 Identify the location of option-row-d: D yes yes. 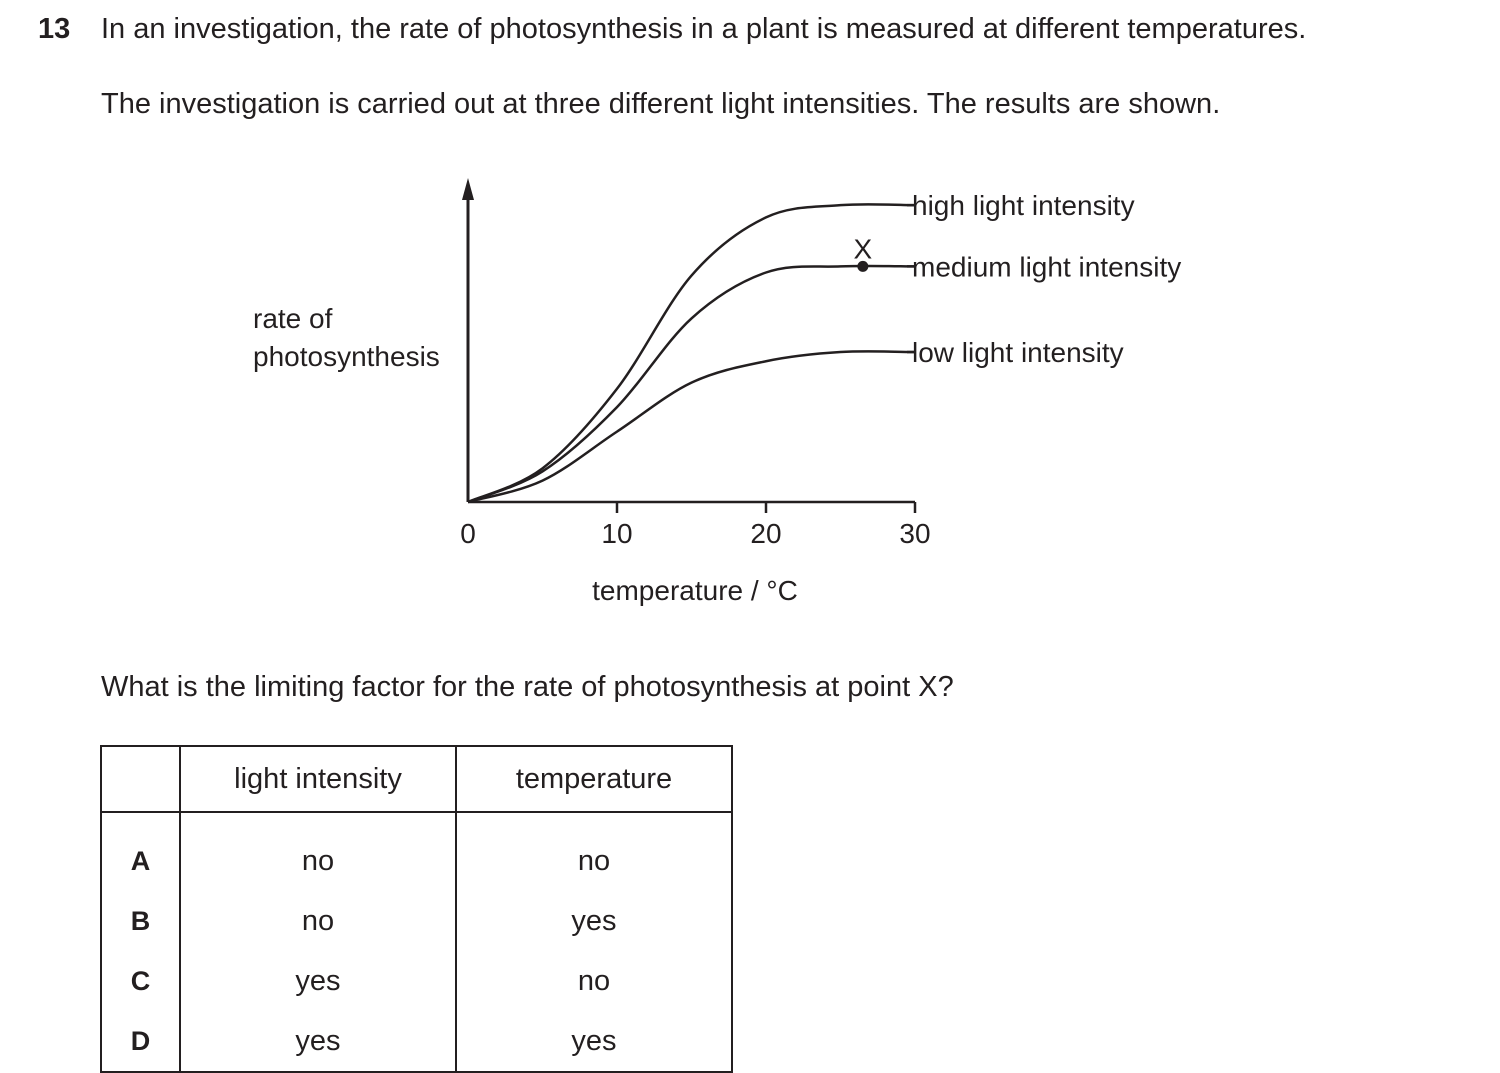
(416, 1042).